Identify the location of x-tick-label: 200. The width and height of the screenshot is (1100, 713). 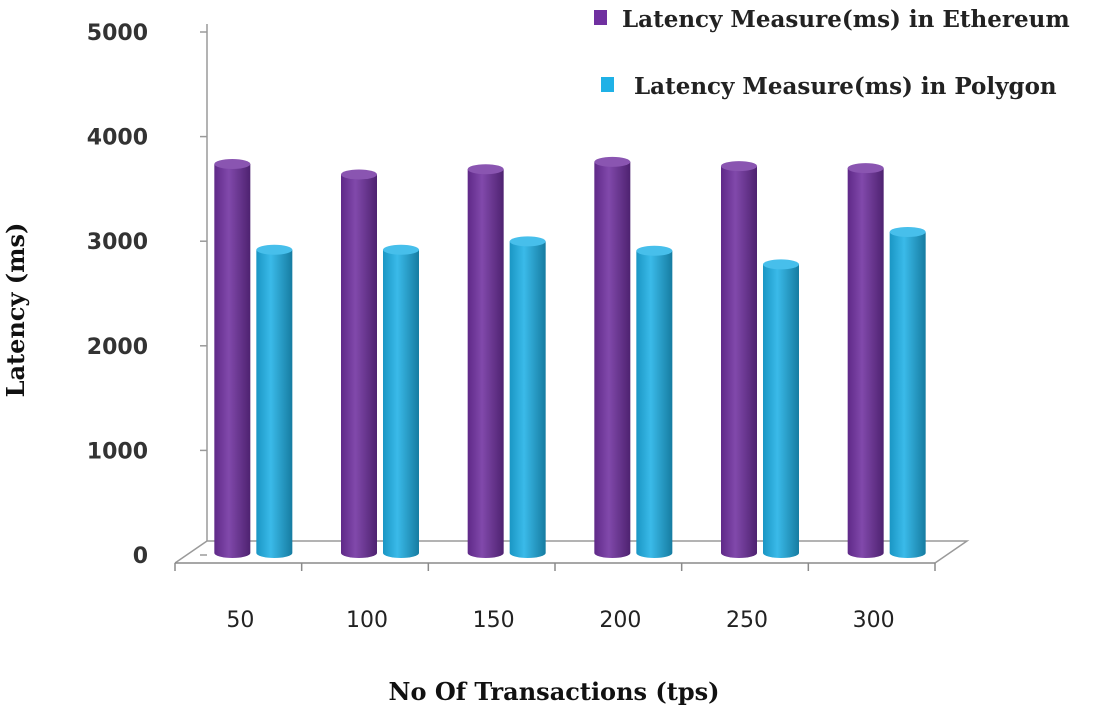
(620, 620).